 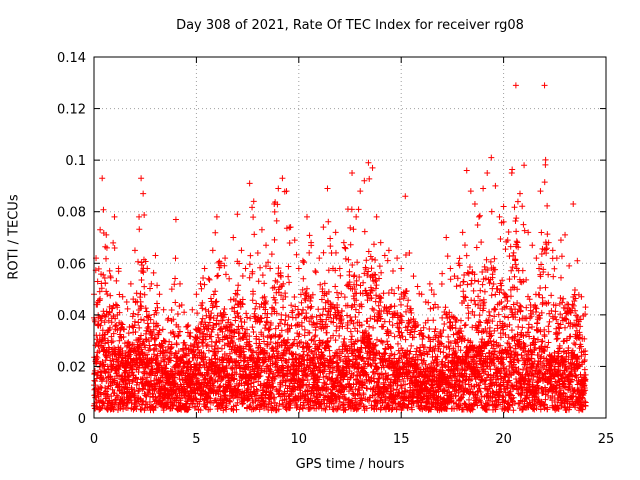 I want to click on x-tick-label: 25, so click(x=606, y=439).